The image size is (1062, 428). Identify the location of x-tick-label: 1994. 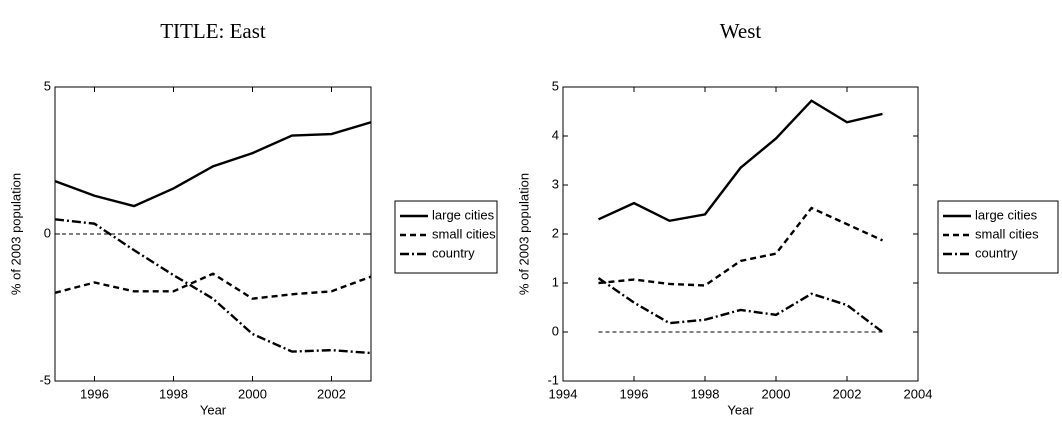
(563, 393).